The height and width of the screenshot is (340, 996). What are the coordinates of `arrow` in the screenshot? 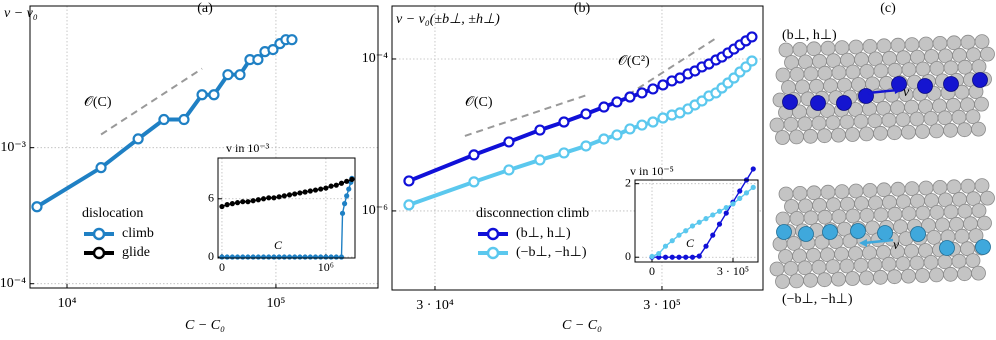 It's located at (878, 241).